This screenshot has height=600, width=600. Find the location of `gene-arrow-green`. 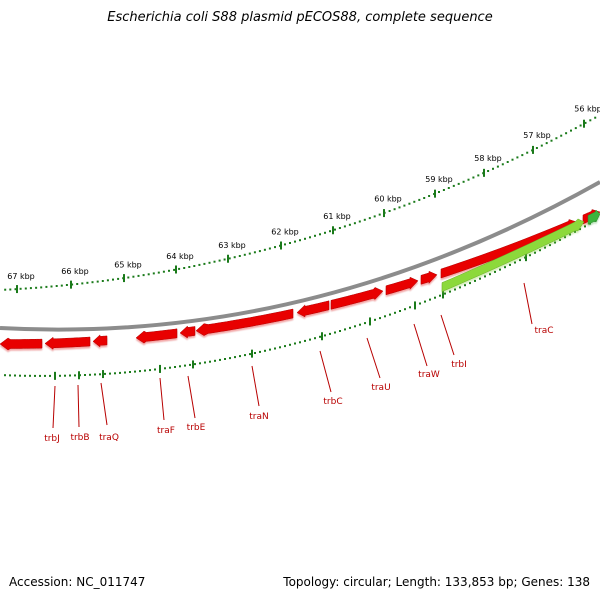

gene-arrow-green is located at coordinates (593, 217).